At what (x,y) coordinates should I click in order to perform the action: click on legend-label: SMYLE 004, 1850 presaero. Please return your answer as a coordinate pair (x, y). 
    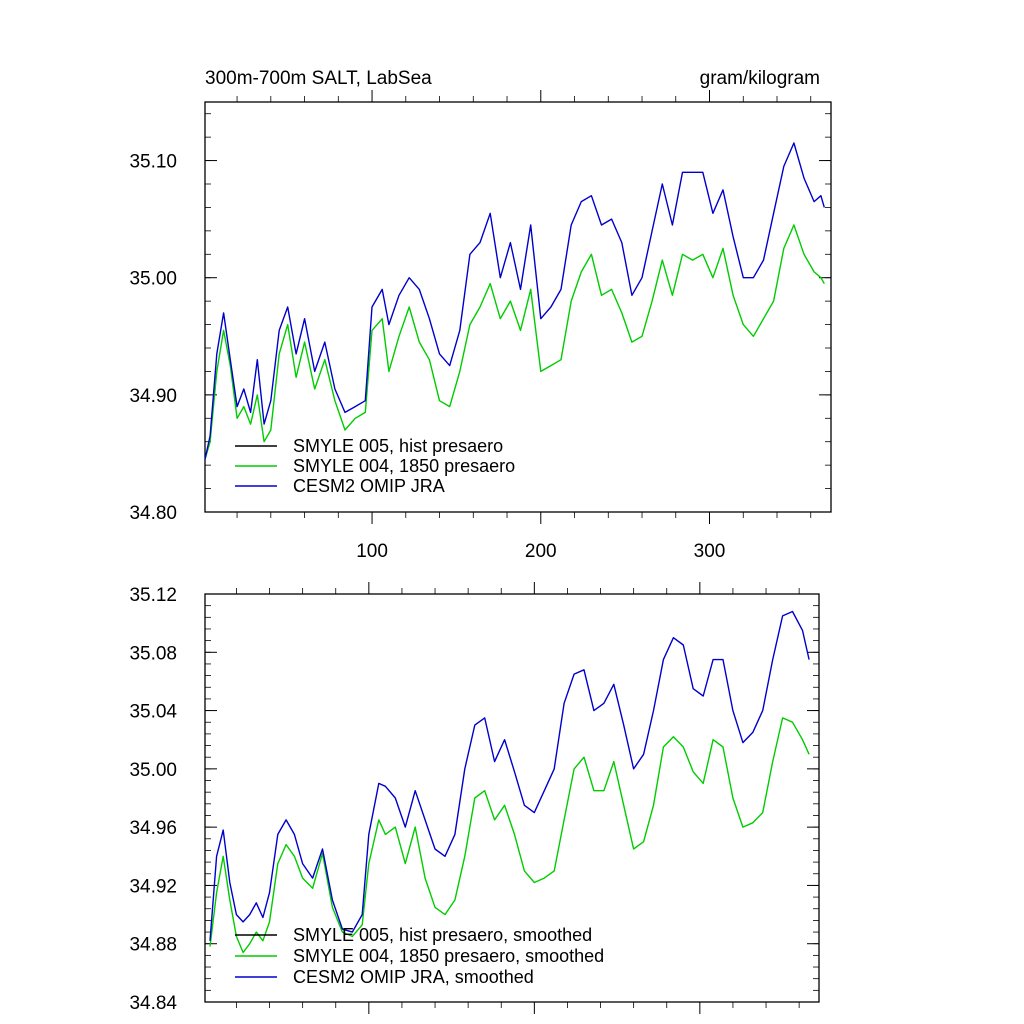
    Looking at the image, I should click on (404, 466).